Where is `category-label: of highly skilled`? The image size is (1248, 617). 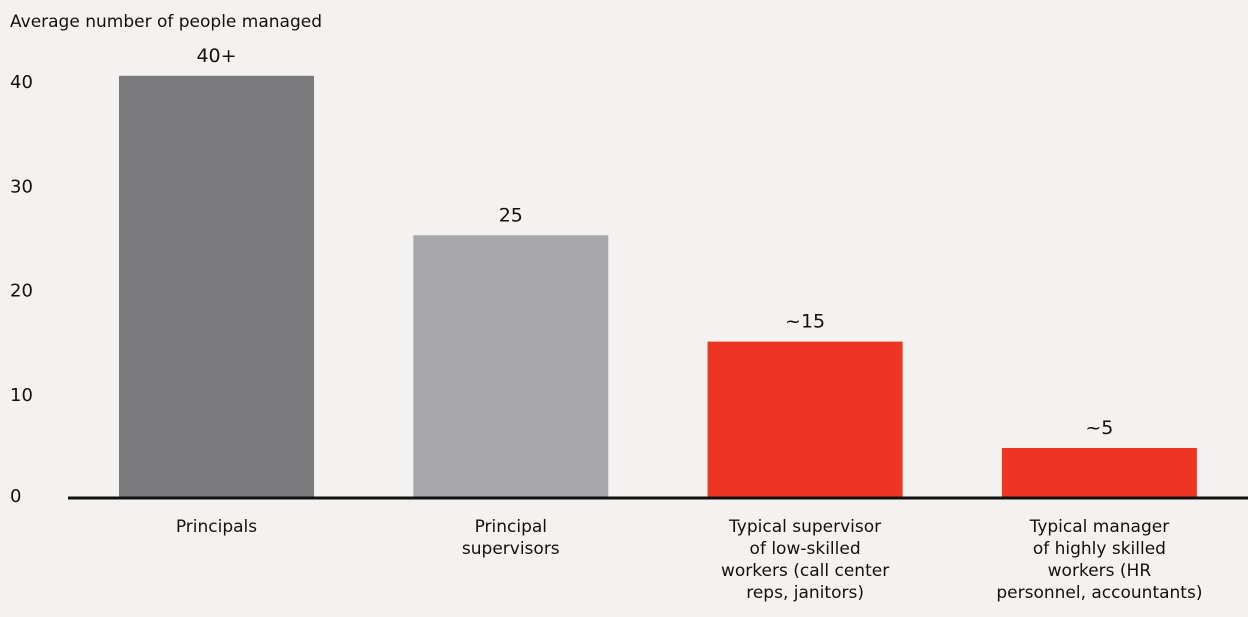
category-label: of highly skilled is located at coordinates (1099, 549).